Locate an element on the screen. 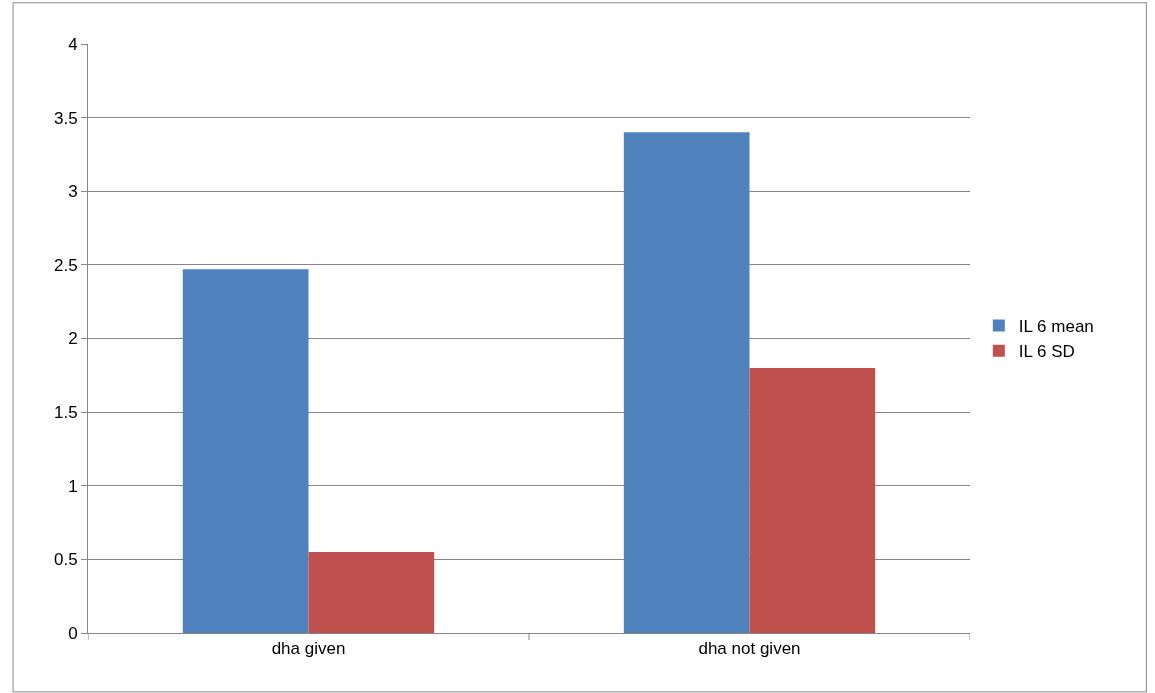 The height and width of the screenshot is (693, 1155). y-tick-label: 3 is located at coordinates (73, 192).